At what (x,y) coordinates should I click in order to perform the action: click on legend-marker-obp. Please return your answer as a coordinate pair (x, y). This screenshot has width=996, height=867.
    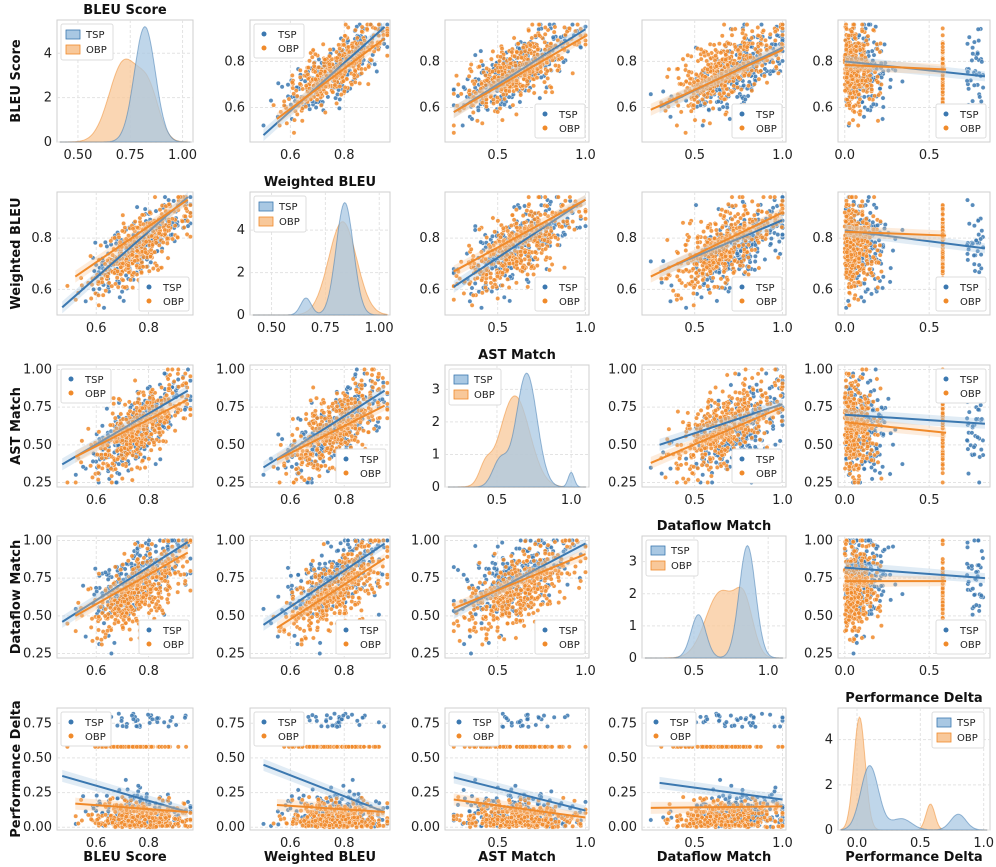
    Looking at the image, I should click on (742, 128).